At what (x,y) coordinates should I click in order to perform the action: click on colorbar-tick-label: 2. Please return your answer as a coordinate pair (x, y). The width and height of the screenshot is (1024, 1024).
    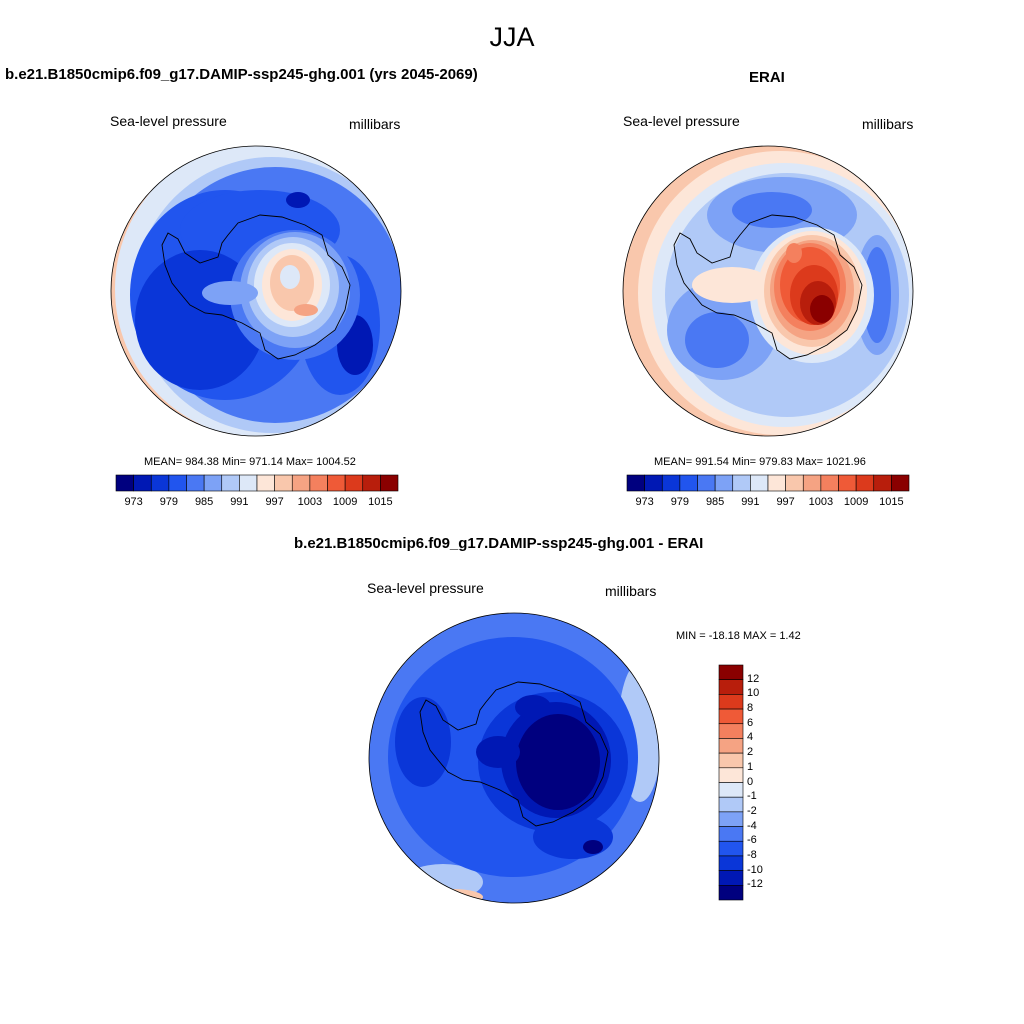
    Looking at the image, I should click on (750, 752).